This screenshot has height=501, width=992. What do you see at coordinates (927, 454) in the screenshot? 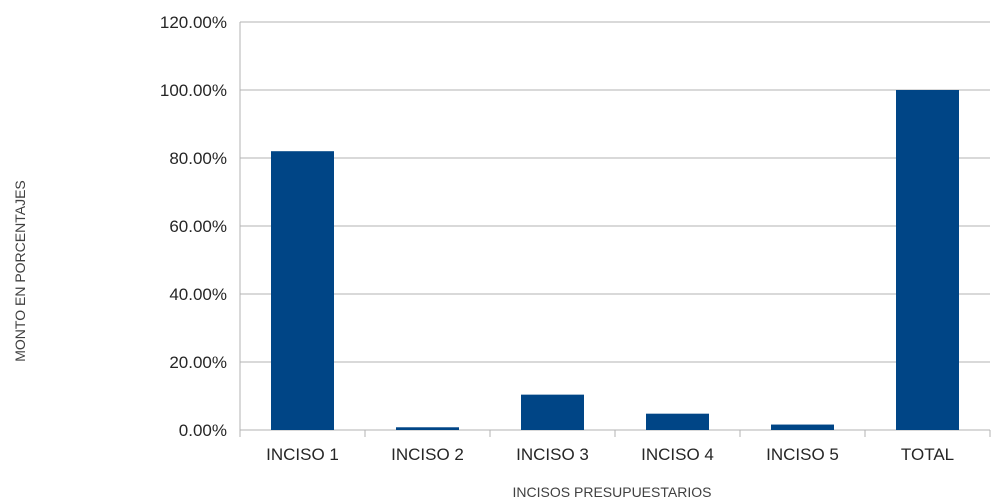
I see `x-tick-label: TOTAL` at bounding box center [927, 454].